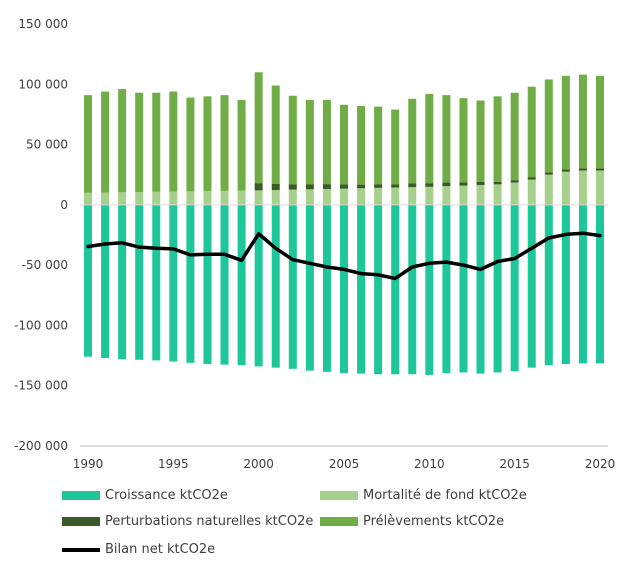  What do you see at coordinates (43, 24) in the screenshot?
I see `y-tick-label: 150 000` at bounding box center [43, 24].